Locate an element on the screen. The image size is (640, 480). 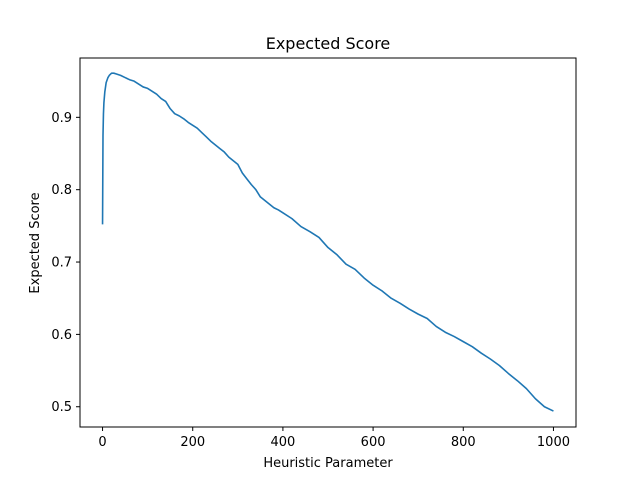
x-axis-label: Heuristic Parameter is located at coordinates (328, 463).